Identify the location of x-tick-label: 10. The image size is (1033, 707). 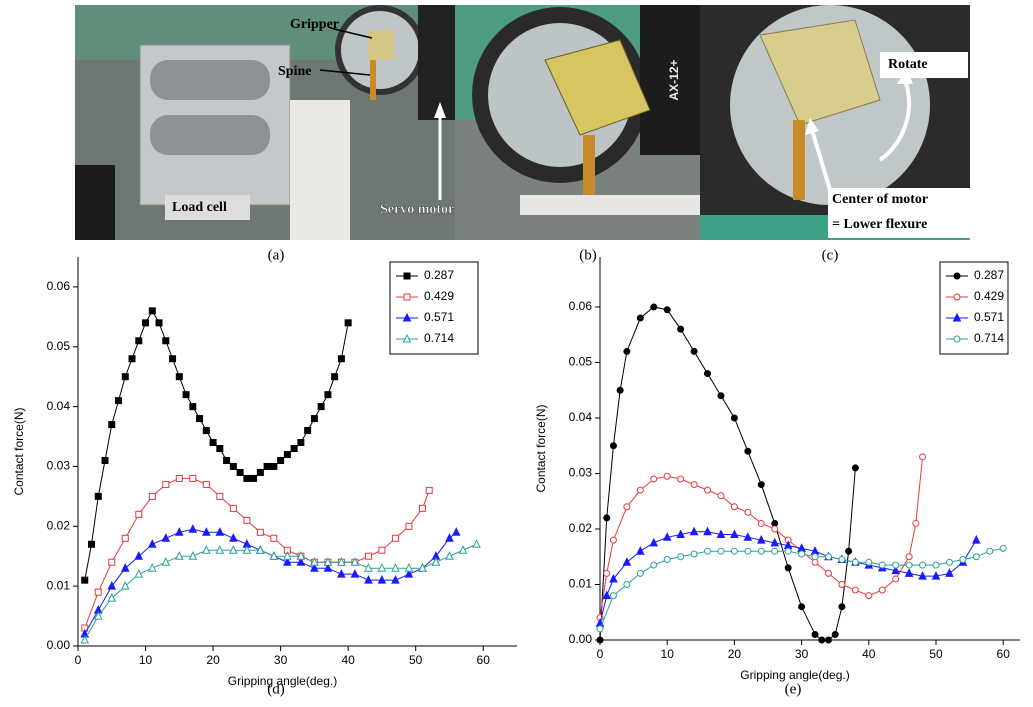
(146, 660).